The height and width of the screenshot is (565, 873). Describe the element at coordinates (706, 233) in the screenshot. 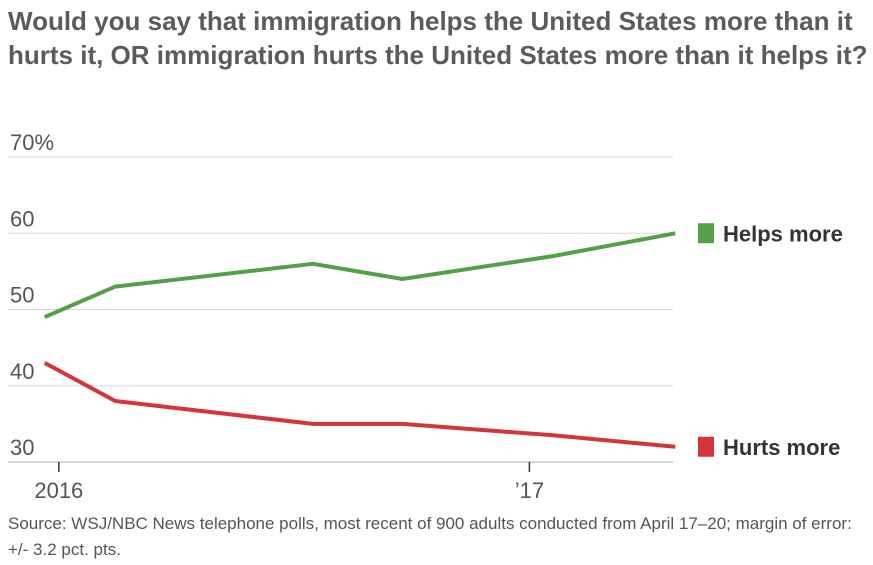

I see `legend-swatch-helps` at that location.